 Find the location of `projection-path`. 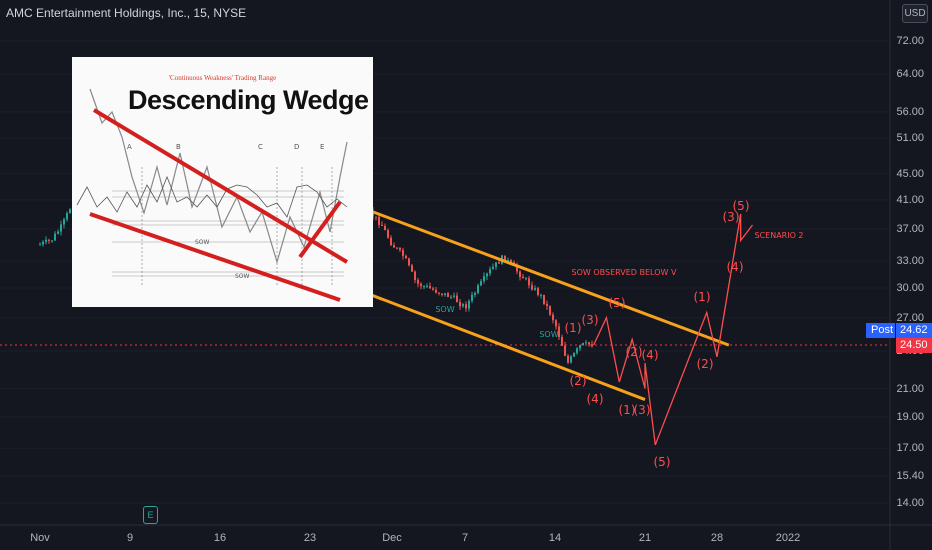

projection-path is located at coordinates (673, 329).